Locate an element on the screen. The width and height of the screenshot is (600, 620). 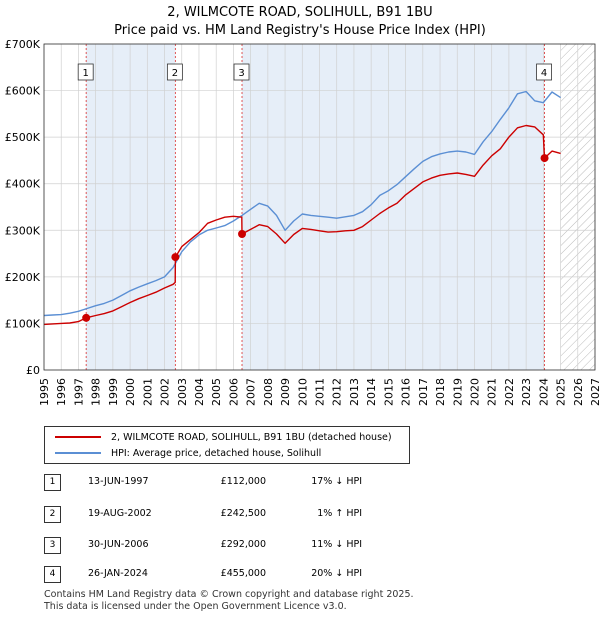
y-tick-label: £600K is located at coordinates (23, 91).